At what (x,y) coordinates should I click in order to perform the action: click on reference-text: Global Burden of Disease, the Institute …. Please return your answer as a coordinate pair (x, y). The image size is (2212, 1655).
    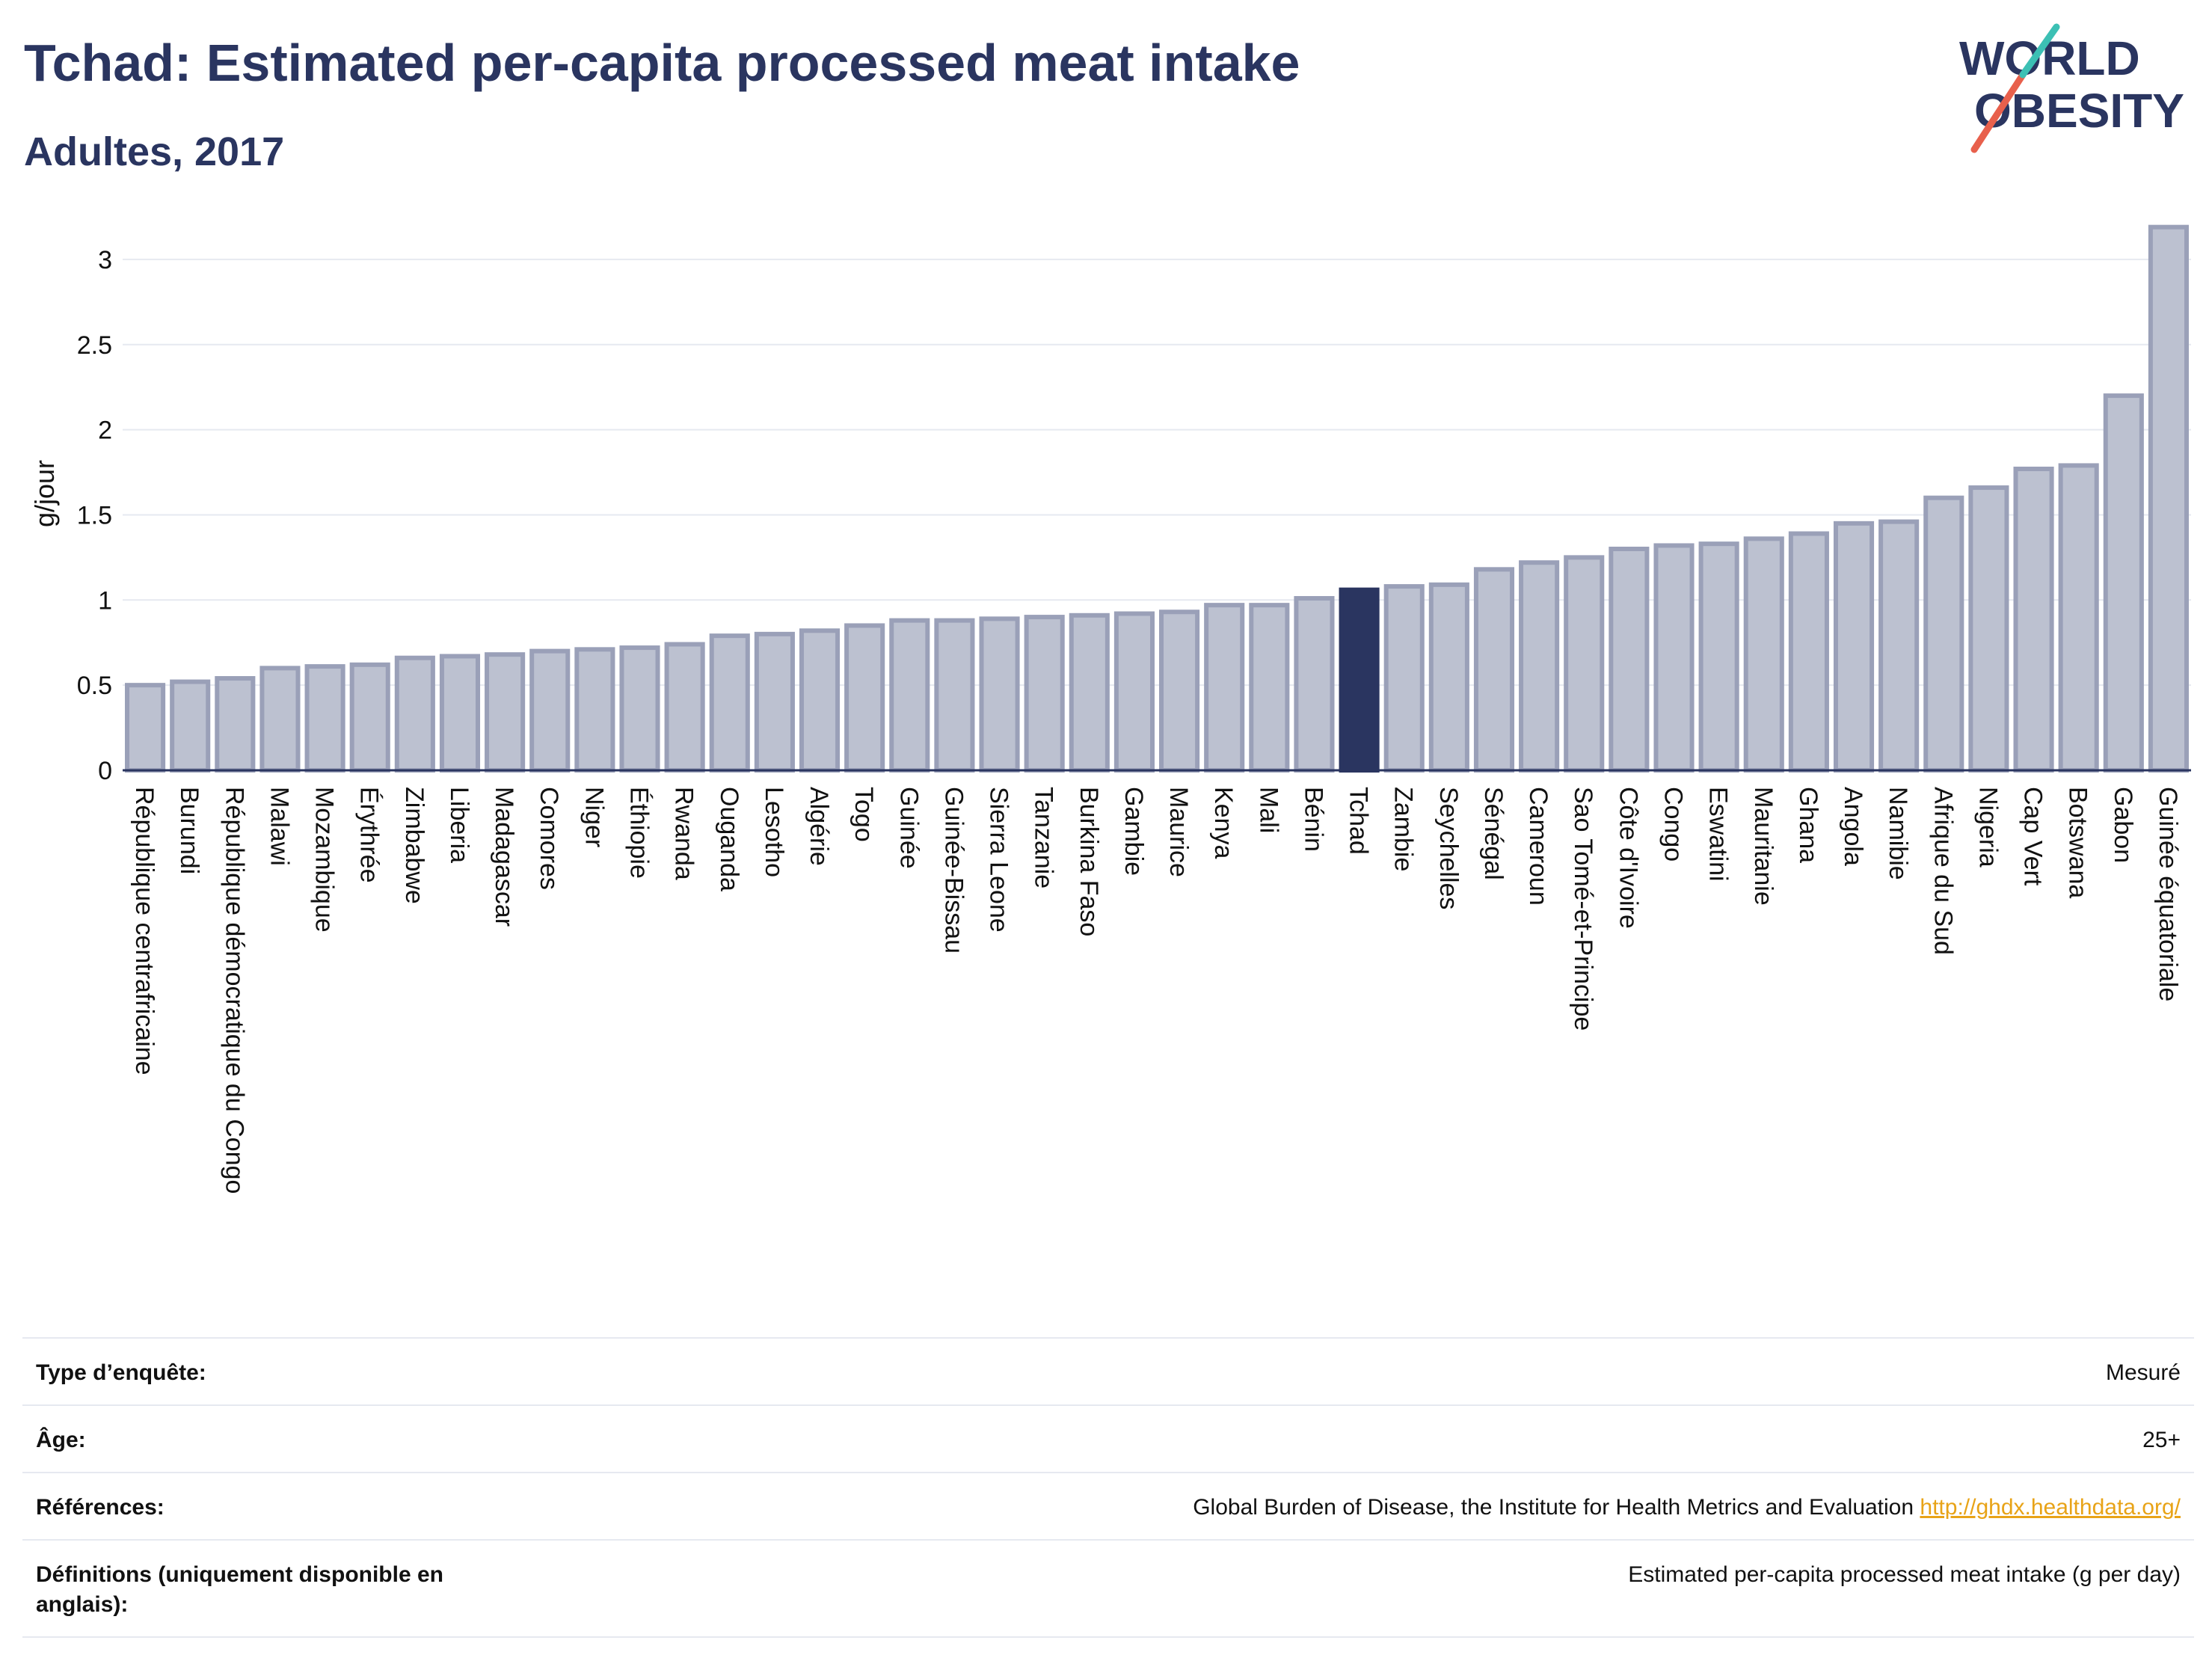
    Looking at the image, I should click on (1553, 1507).